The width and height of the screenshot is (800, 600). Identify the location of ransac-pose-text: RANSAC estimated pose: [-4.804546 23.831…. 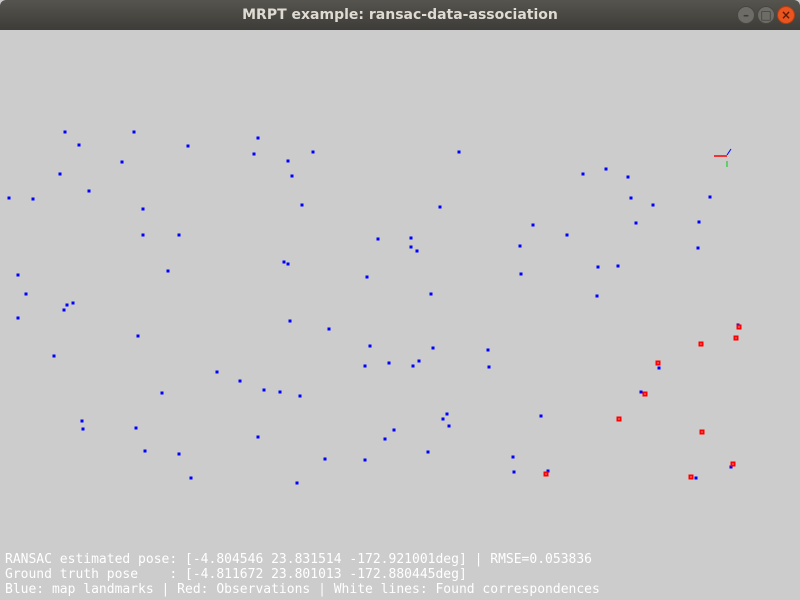
(298, 559).